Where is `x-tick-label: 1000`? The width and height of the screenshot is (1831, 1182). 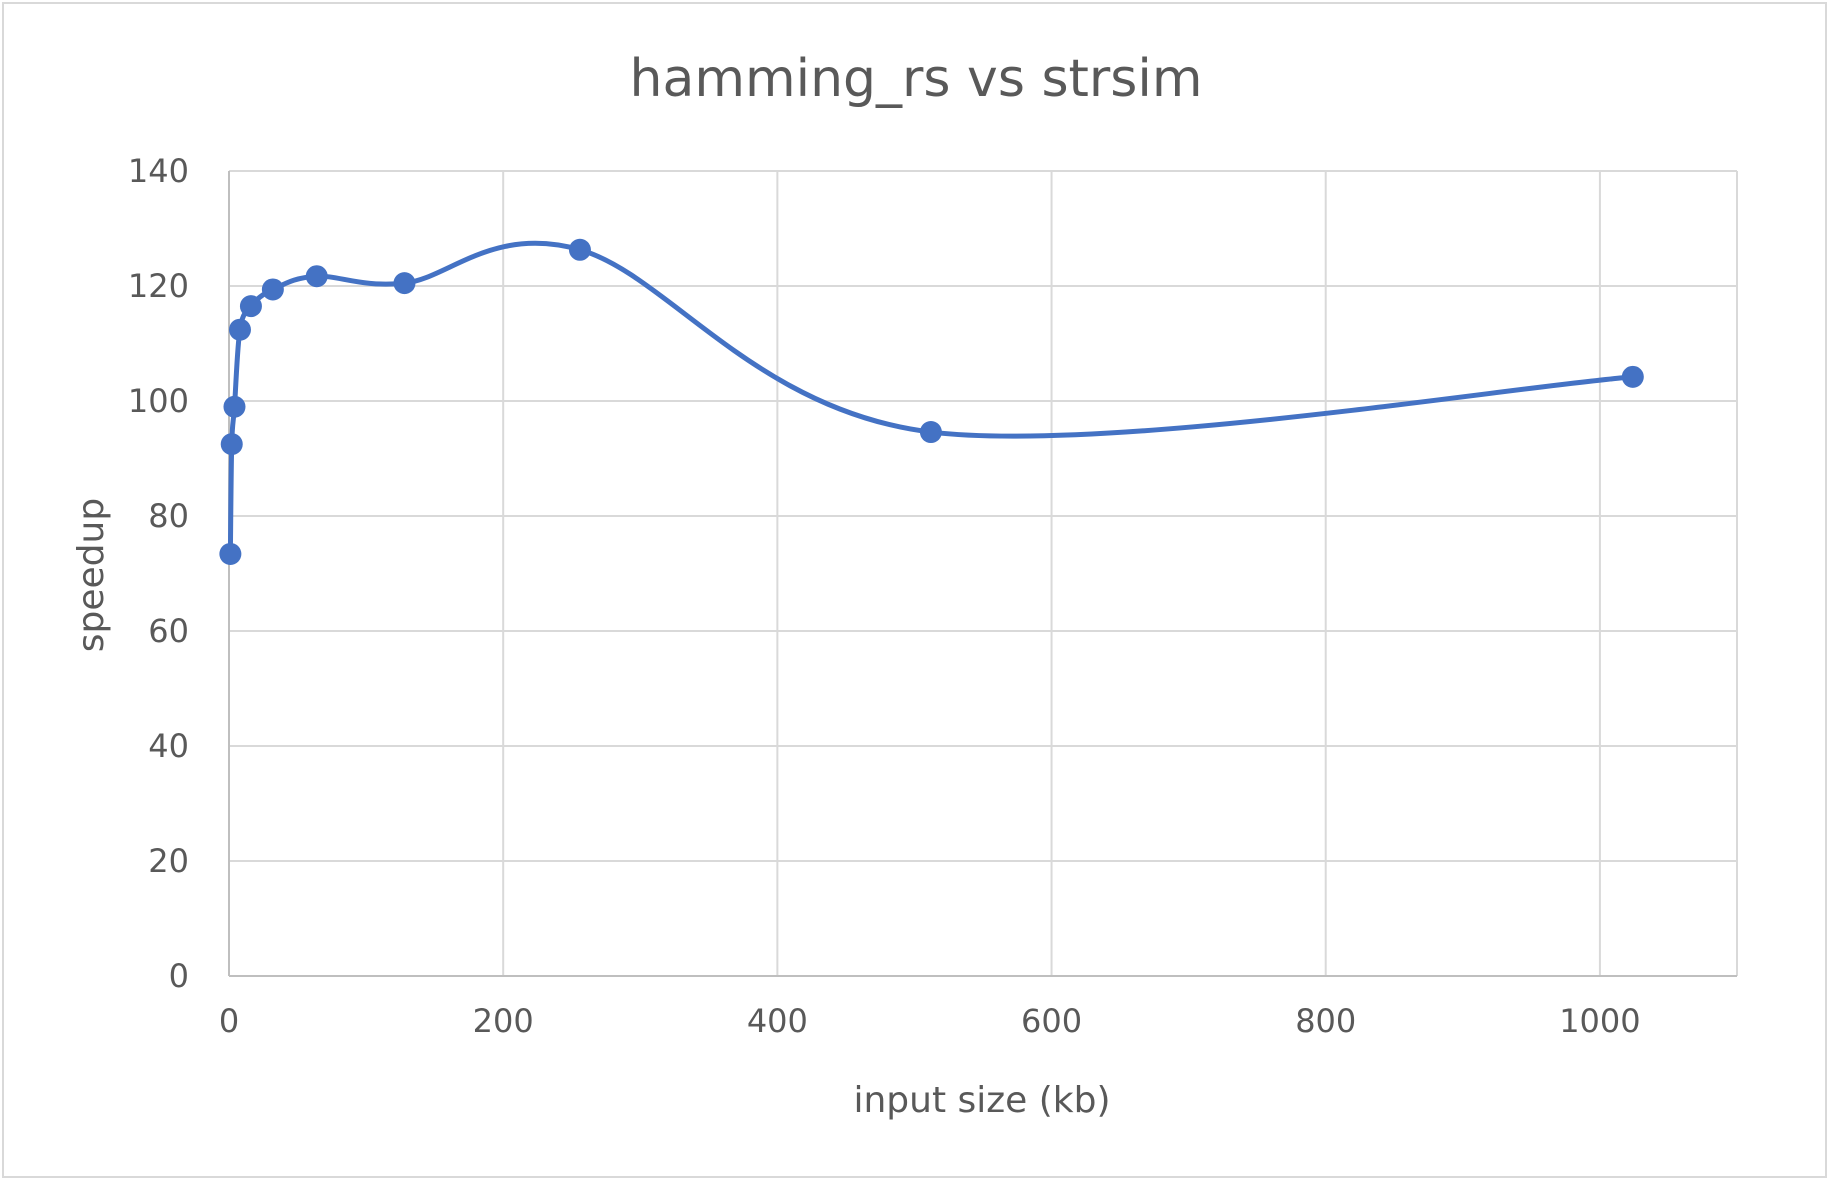 x-tick-label: 1000 is located at coordinates (1599, 1021).